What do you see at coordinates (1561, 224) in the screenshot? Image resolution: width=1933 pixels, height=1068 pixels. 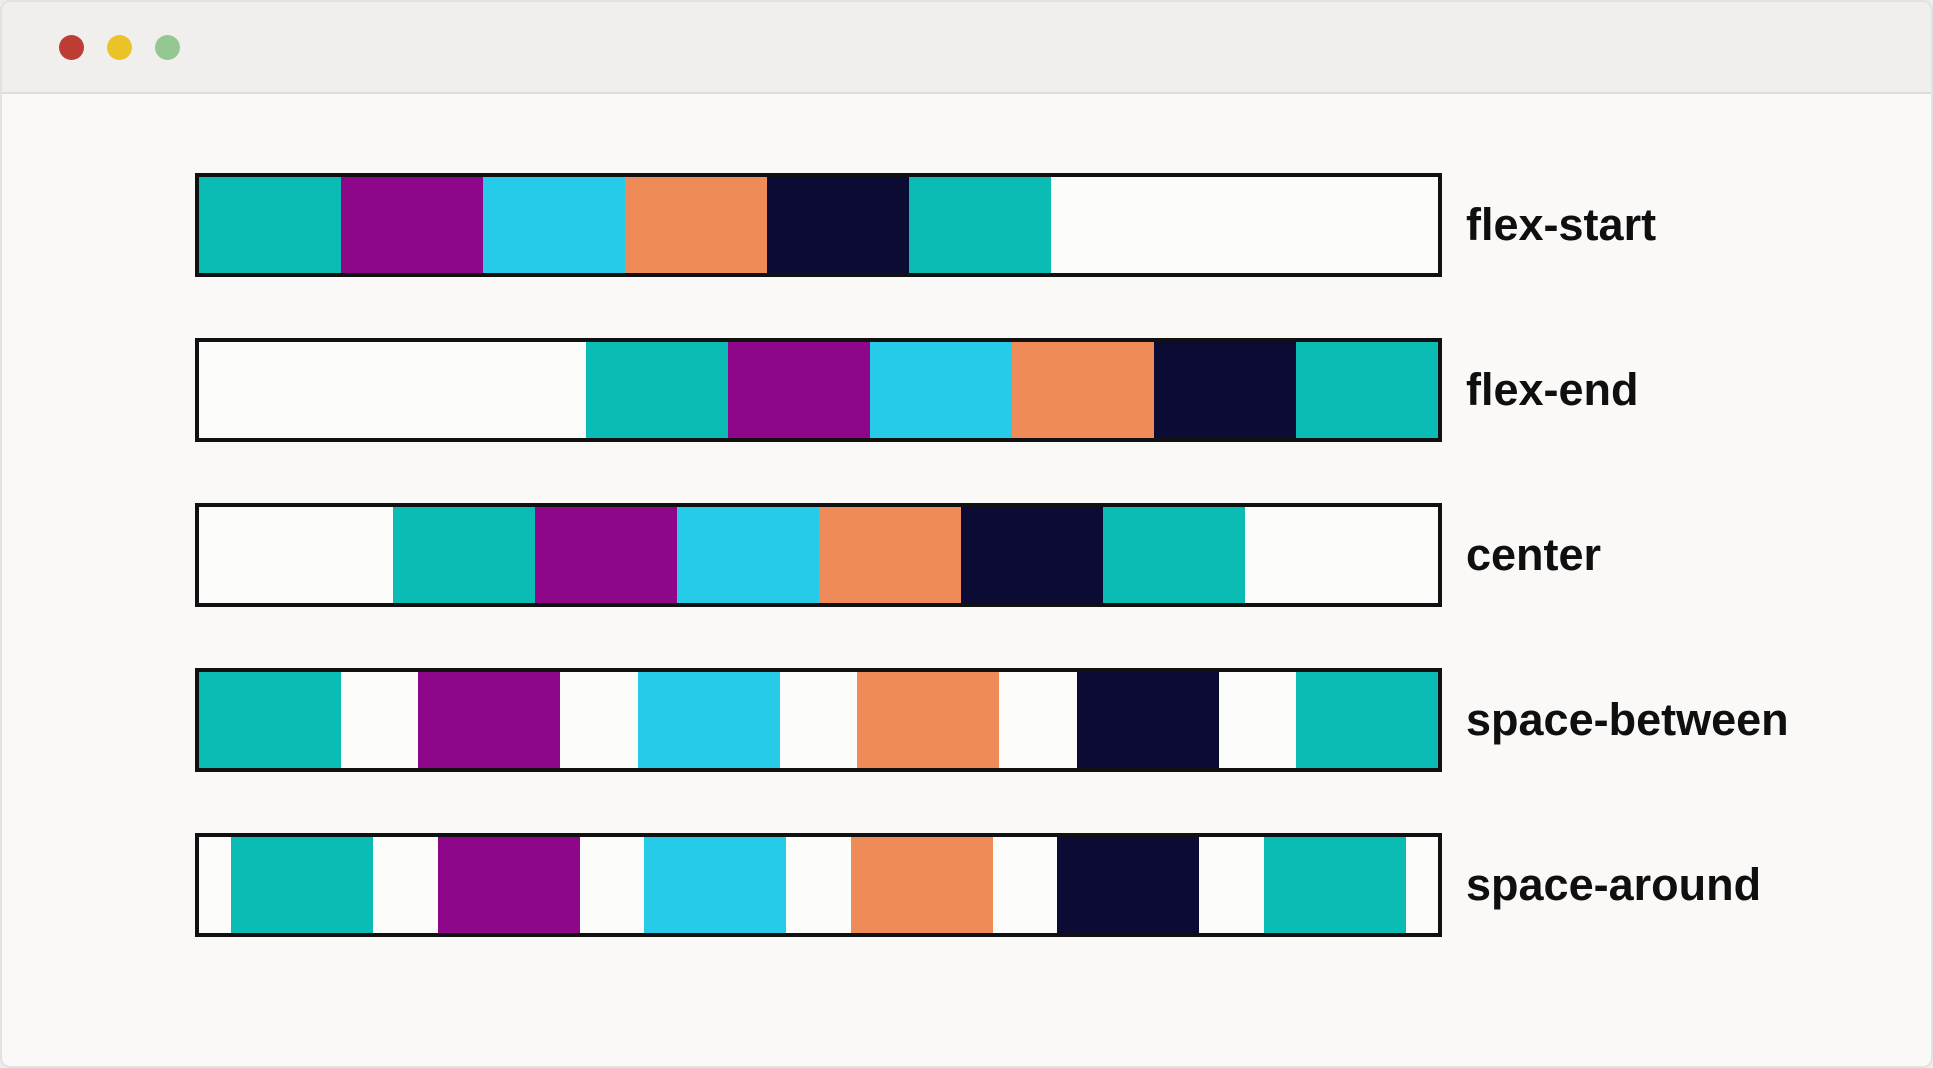 I see `row-label: flex-start` at bounding box center [1561, 224].